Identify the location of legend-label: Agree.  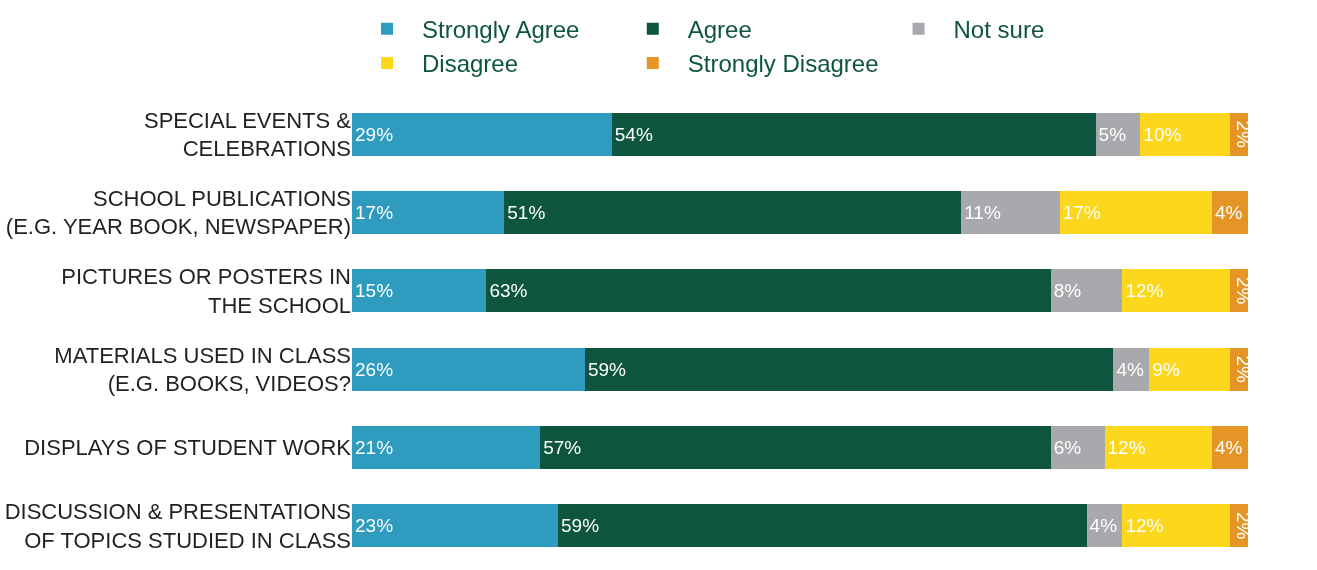
(719, 30).